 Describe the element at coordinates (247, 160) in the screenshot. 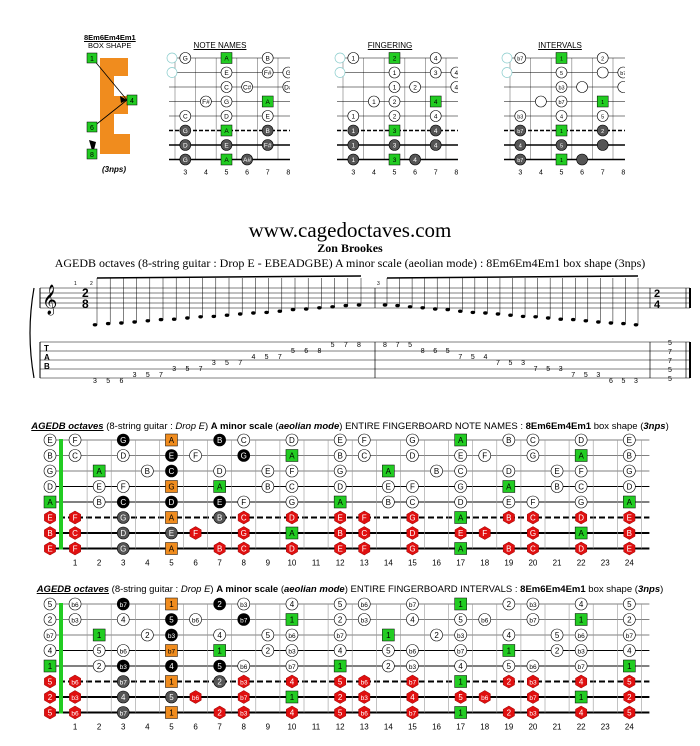

I see `svg-text: A#` at that location.